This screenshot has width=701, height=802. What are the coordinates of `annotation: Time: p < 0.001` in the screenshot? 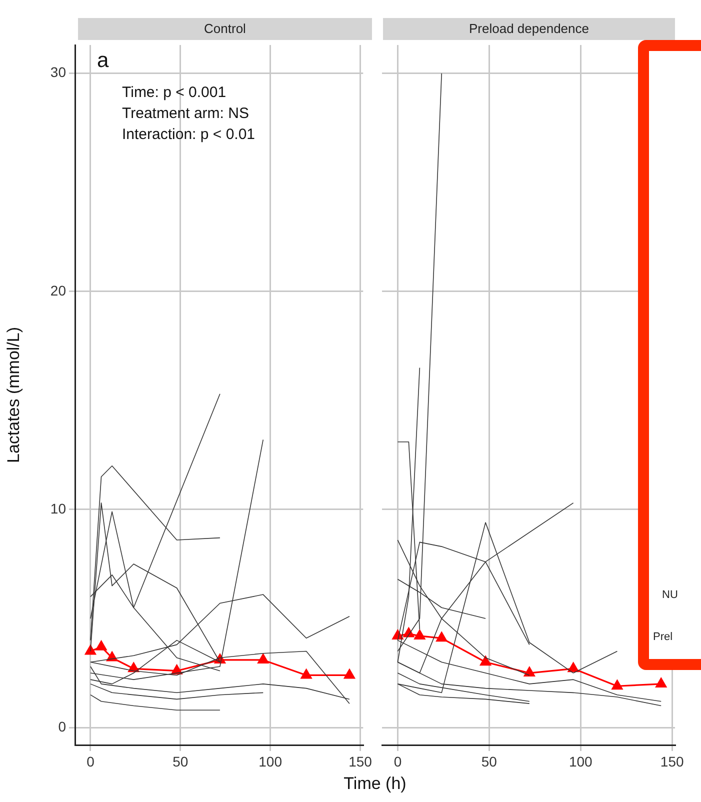 It's located at (174, 92).